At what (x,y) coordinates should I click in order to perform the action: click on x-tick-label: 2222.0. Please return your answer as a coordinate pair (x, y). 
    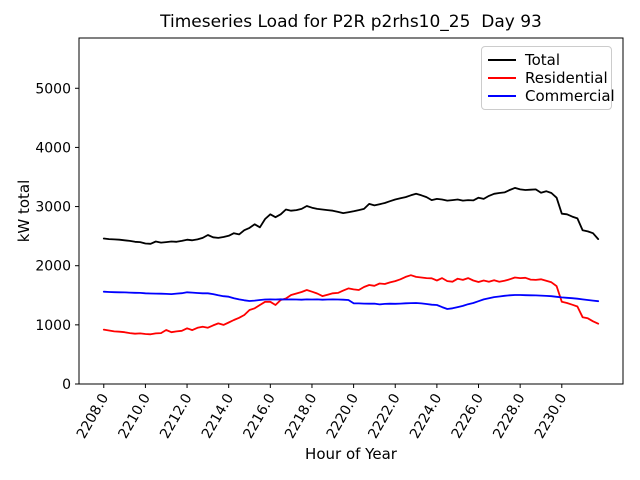
    Looking at the image, I should click on (384, 416).